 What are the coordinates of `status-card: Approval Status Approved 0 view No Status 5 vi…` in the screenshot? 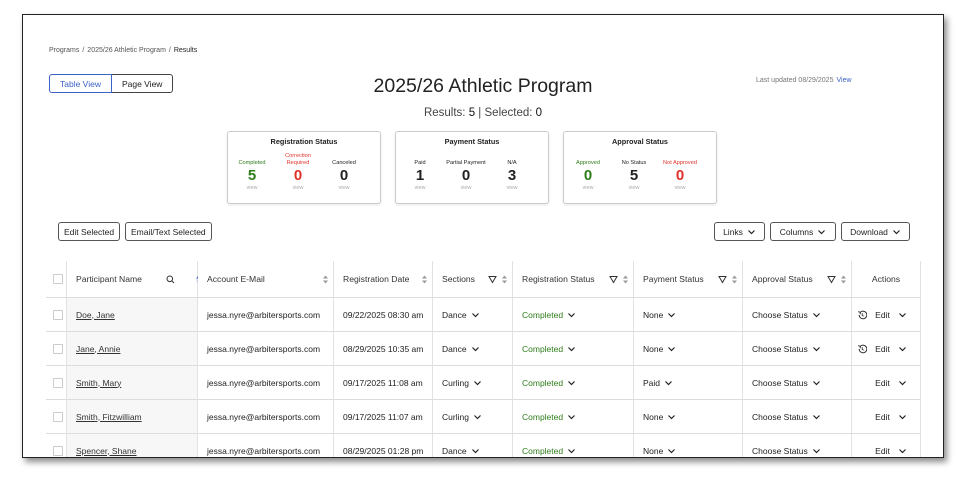 It's located at (640, 167).